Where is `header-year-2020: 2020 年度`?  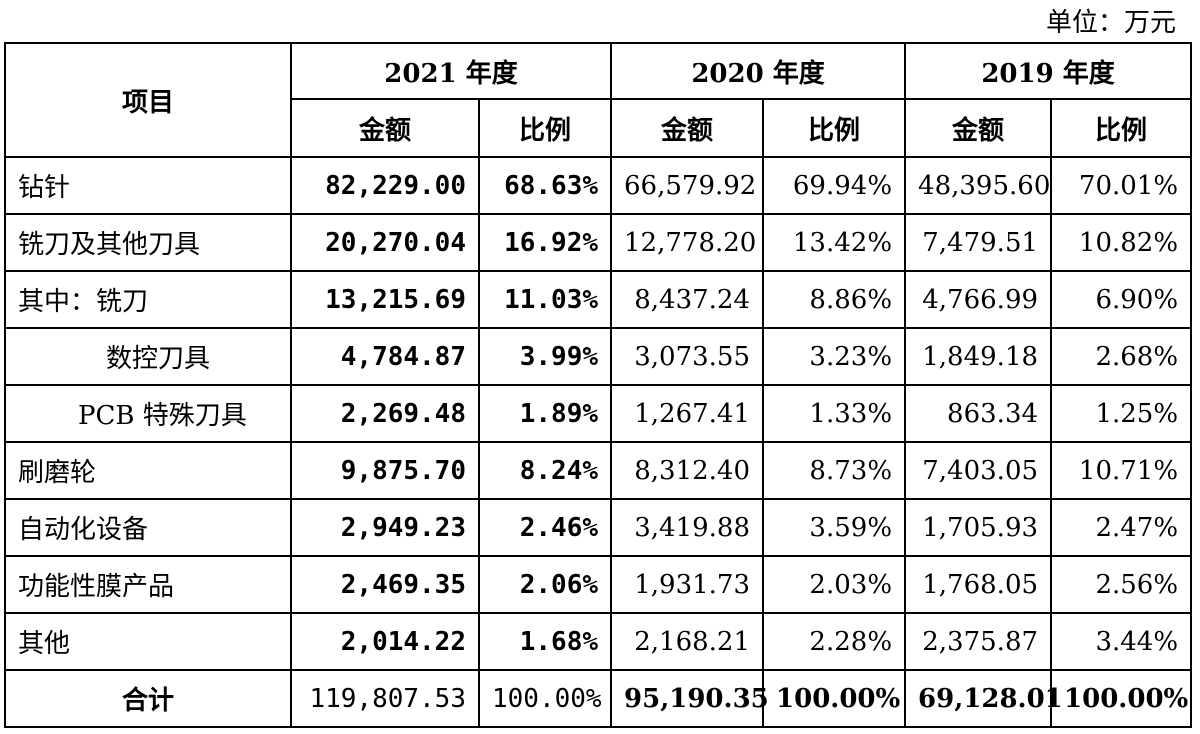 header-year-2020: 2020 年度 is located at coordinates (758, 71).